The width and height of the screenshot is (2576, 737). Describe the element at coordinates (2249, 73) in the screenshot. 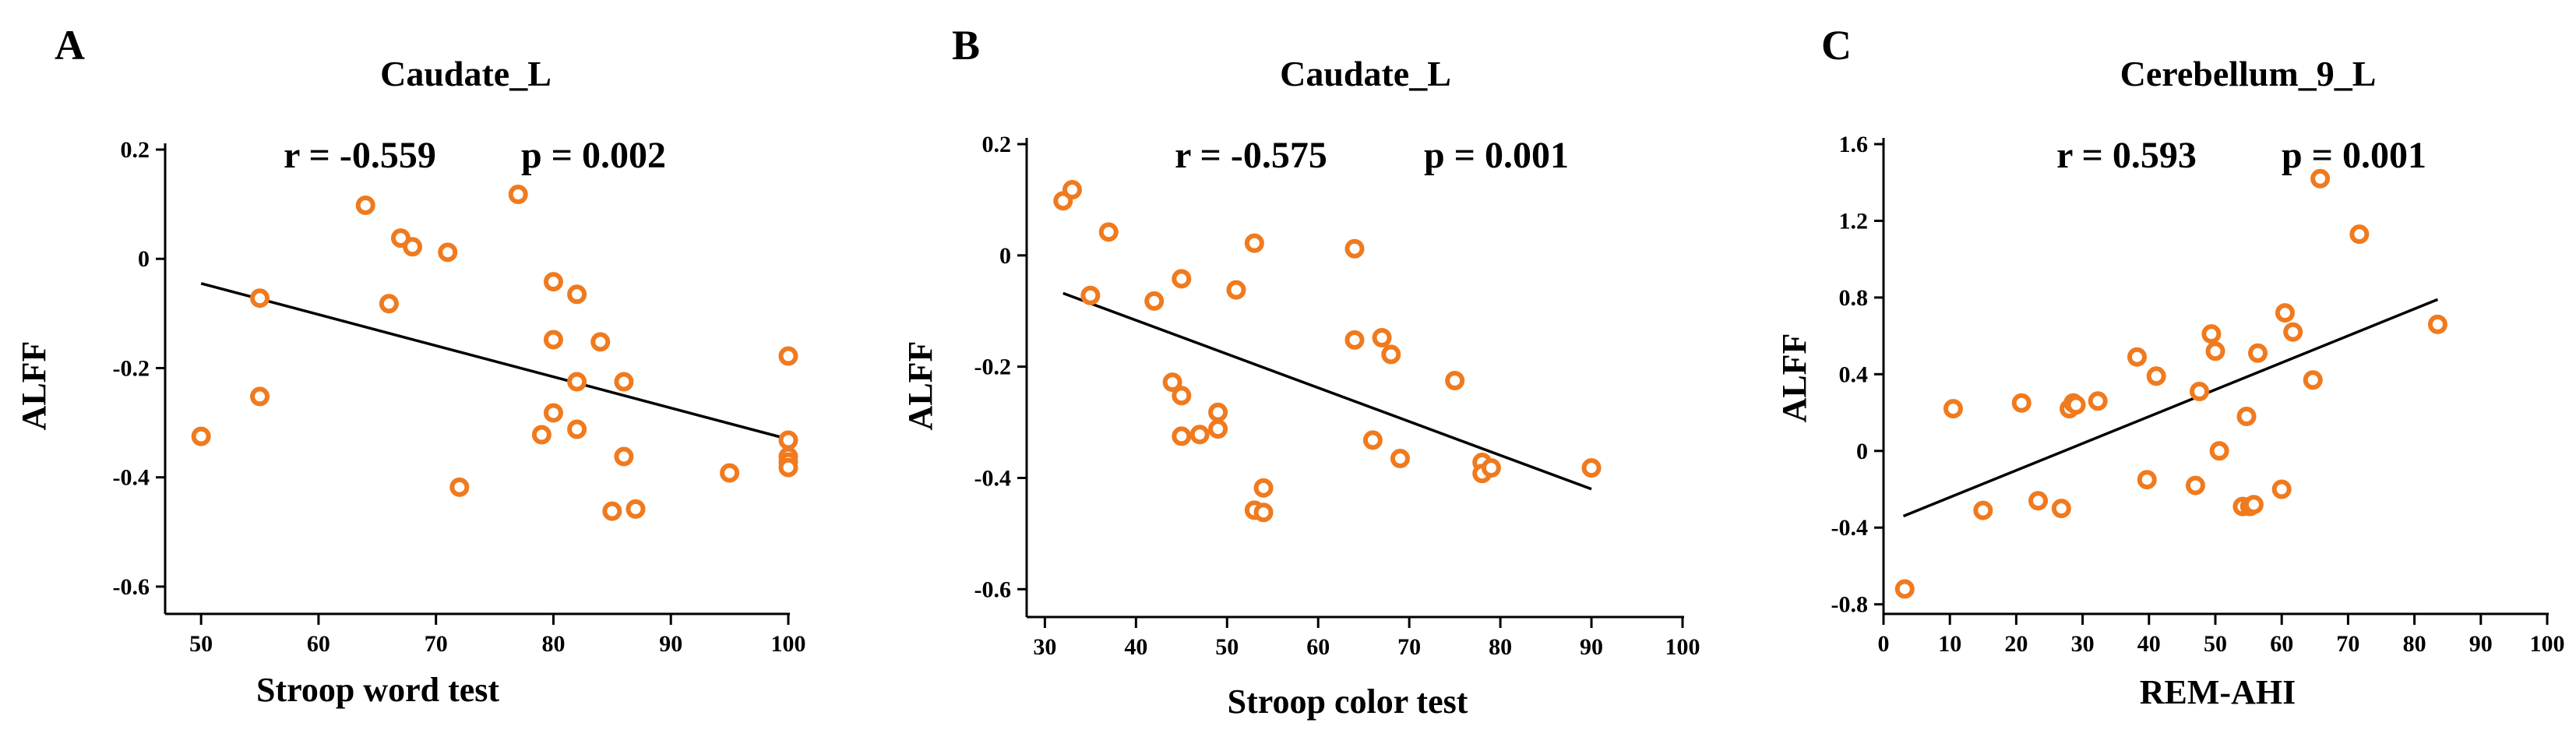

I see `chart-title: Cerebellum_9_L` at that location.